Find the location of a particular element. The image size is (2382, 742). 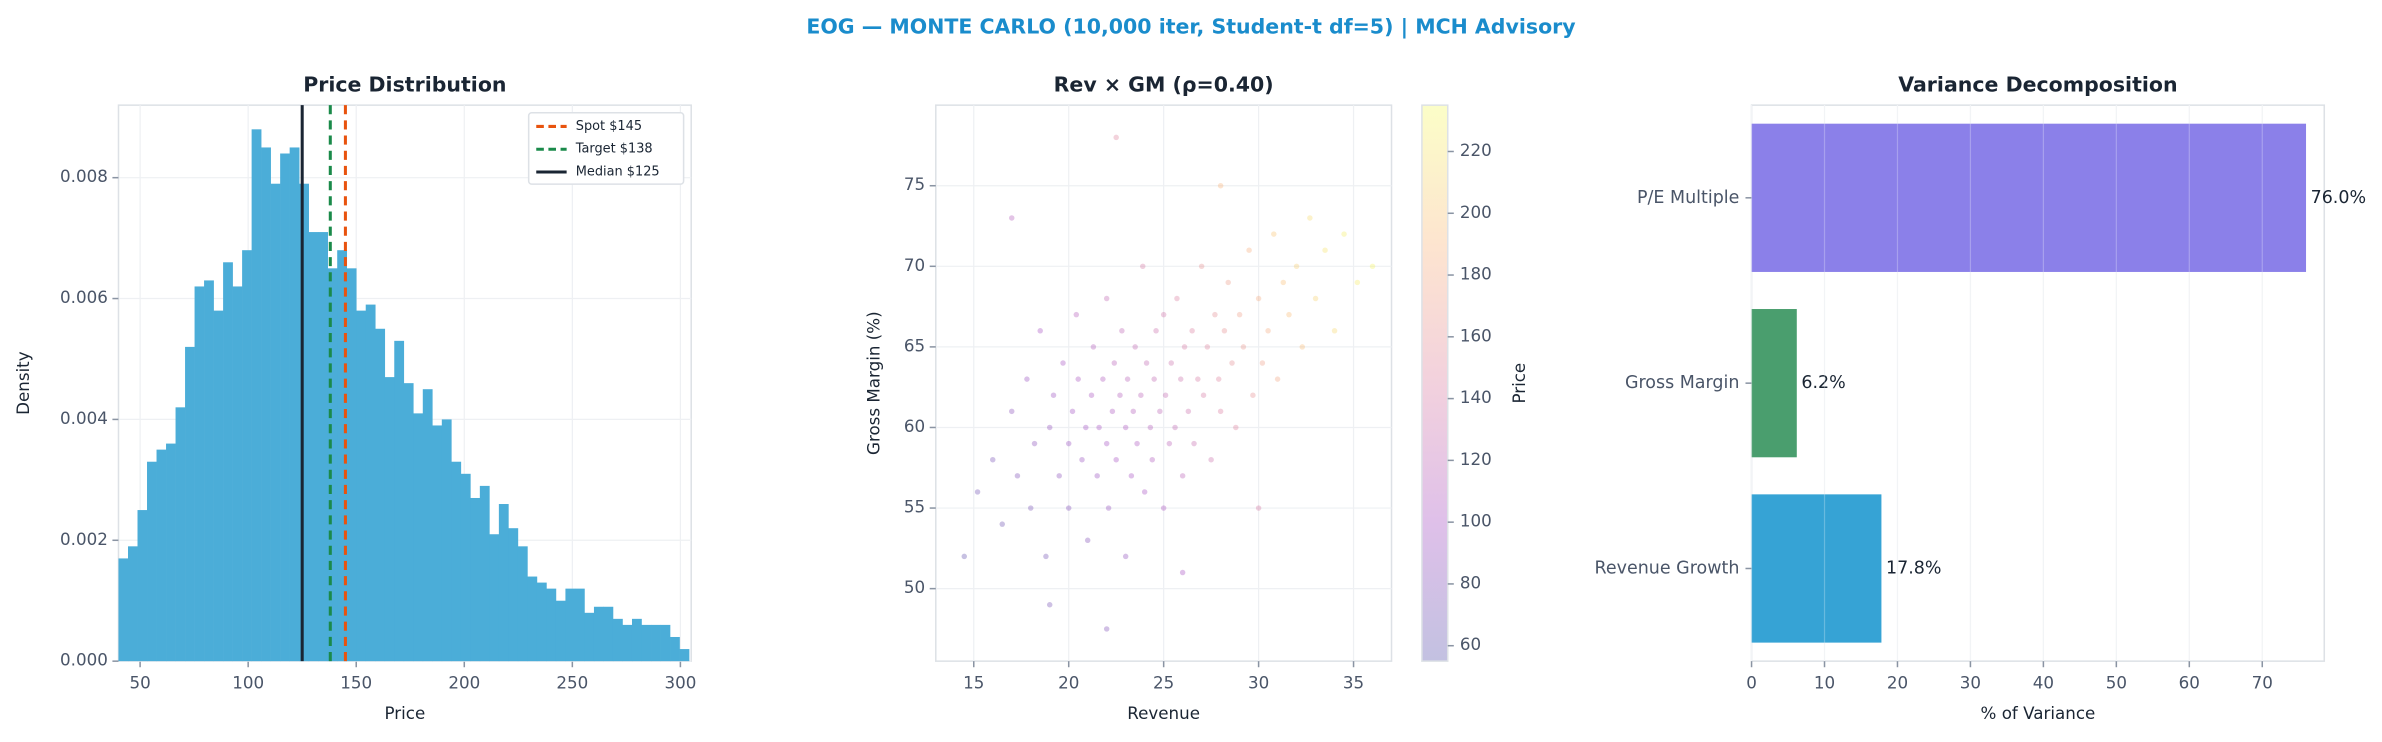

x-axis-label: Price is located at coordinates (404, 713).